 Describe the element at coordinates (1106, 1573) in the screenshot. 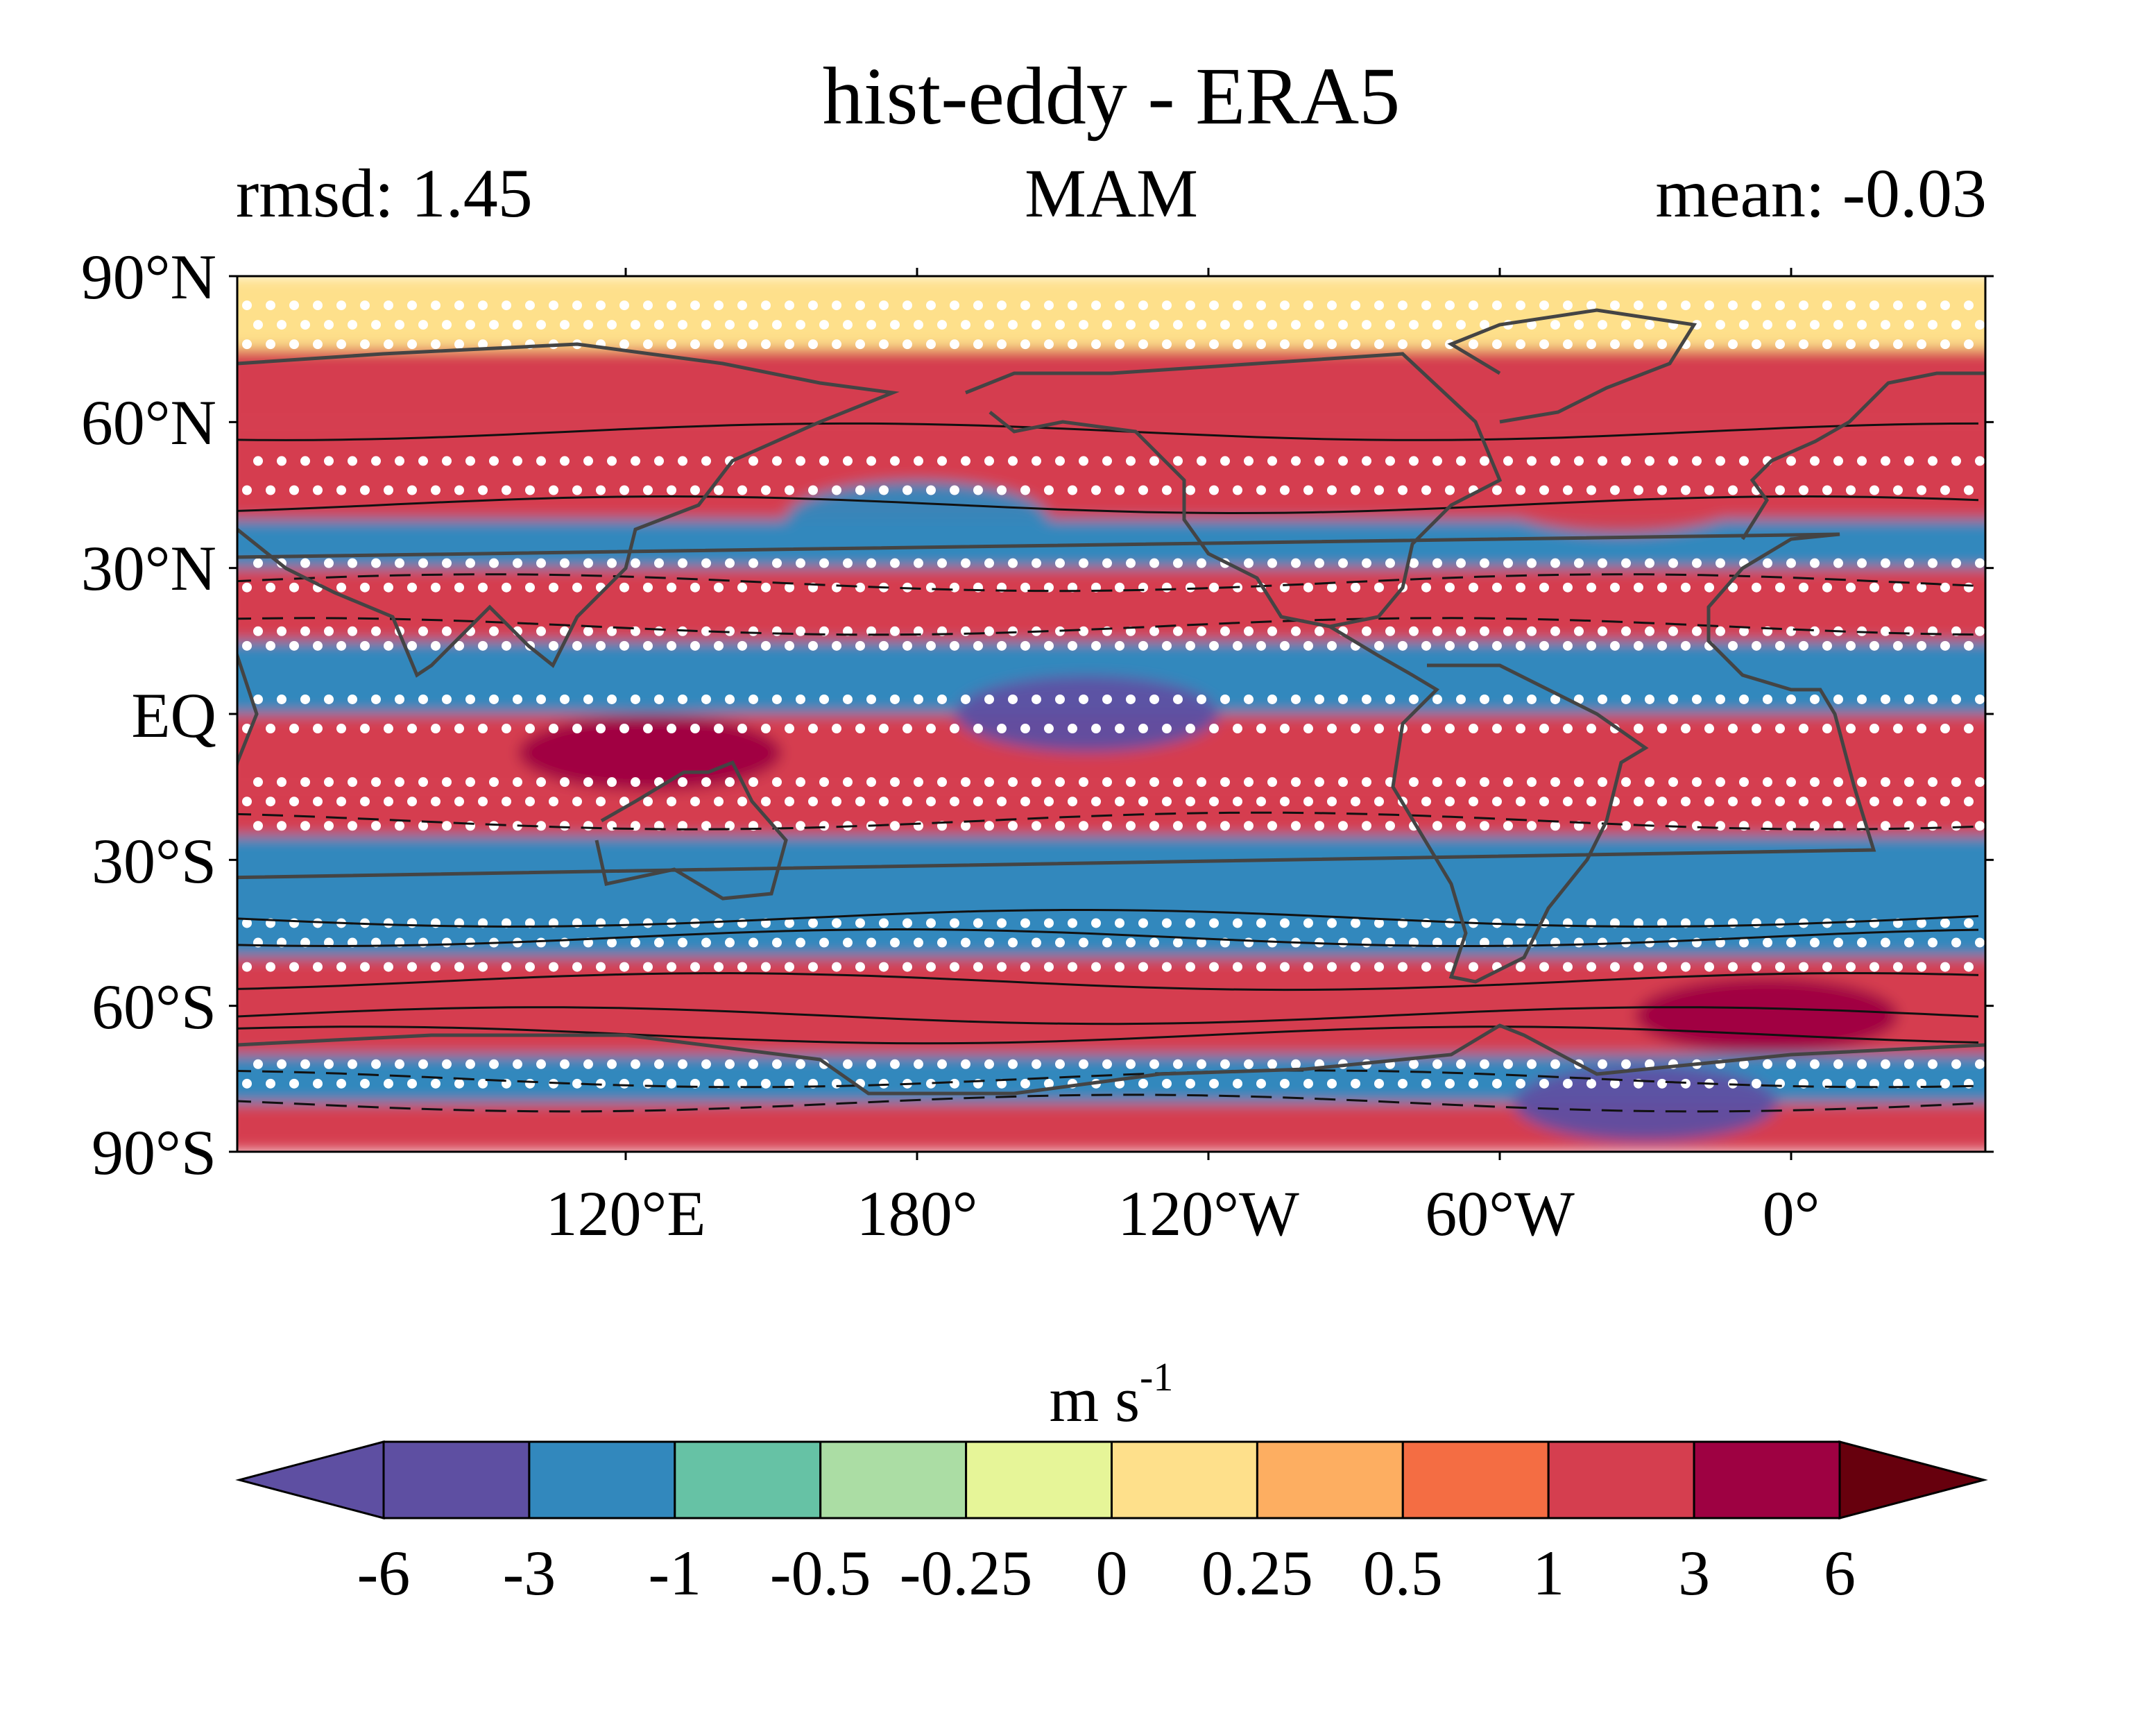

I see `colorbar-tick-labels: -6 -3 -1 -0.5 -0.25 0 0.25 0.5 1 3 6` at that location.